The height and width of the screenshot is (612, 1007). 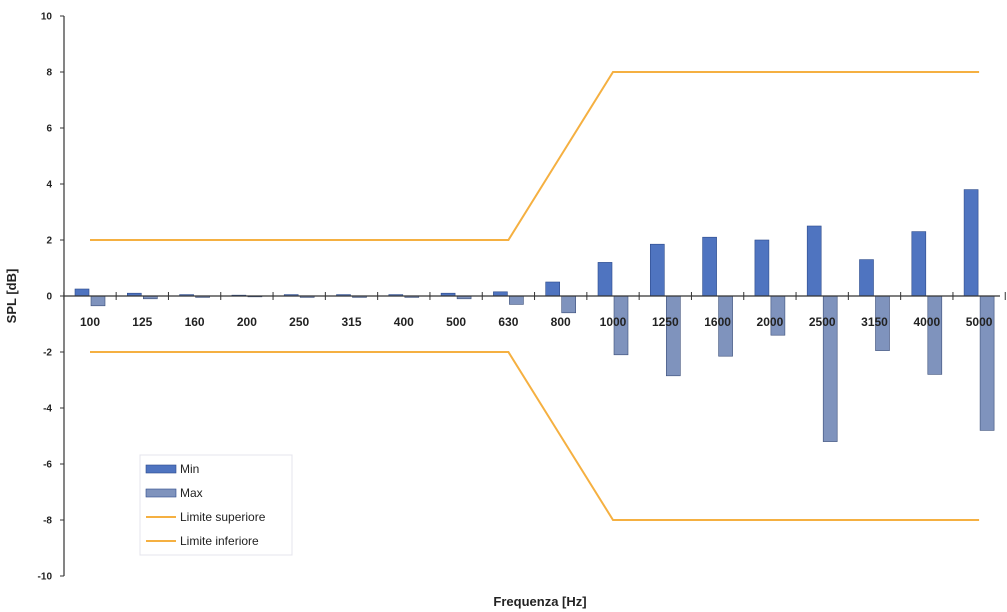 I want to click on y-tick-label: -4, so click(x=47, y=409).